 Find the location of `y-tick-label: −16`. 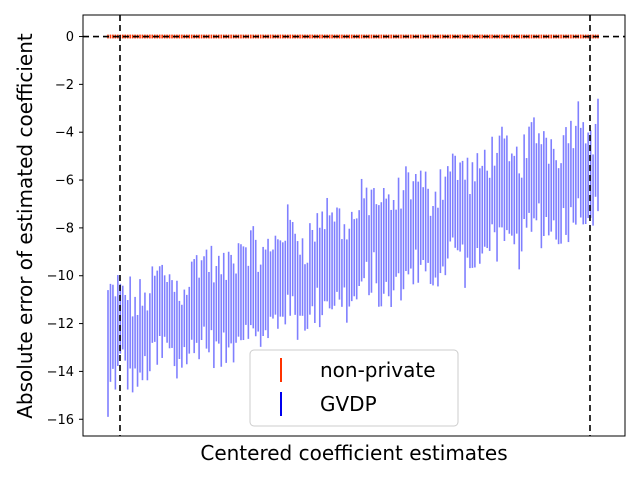

y-tick-label: −16 is located at coordinates (60, 420).